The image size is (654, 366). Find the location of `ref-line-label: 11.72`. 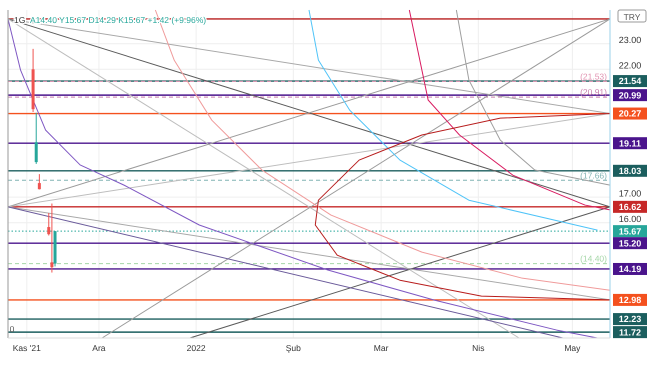

ref-line-label: 11.72 is located at coordinates (630, 332).